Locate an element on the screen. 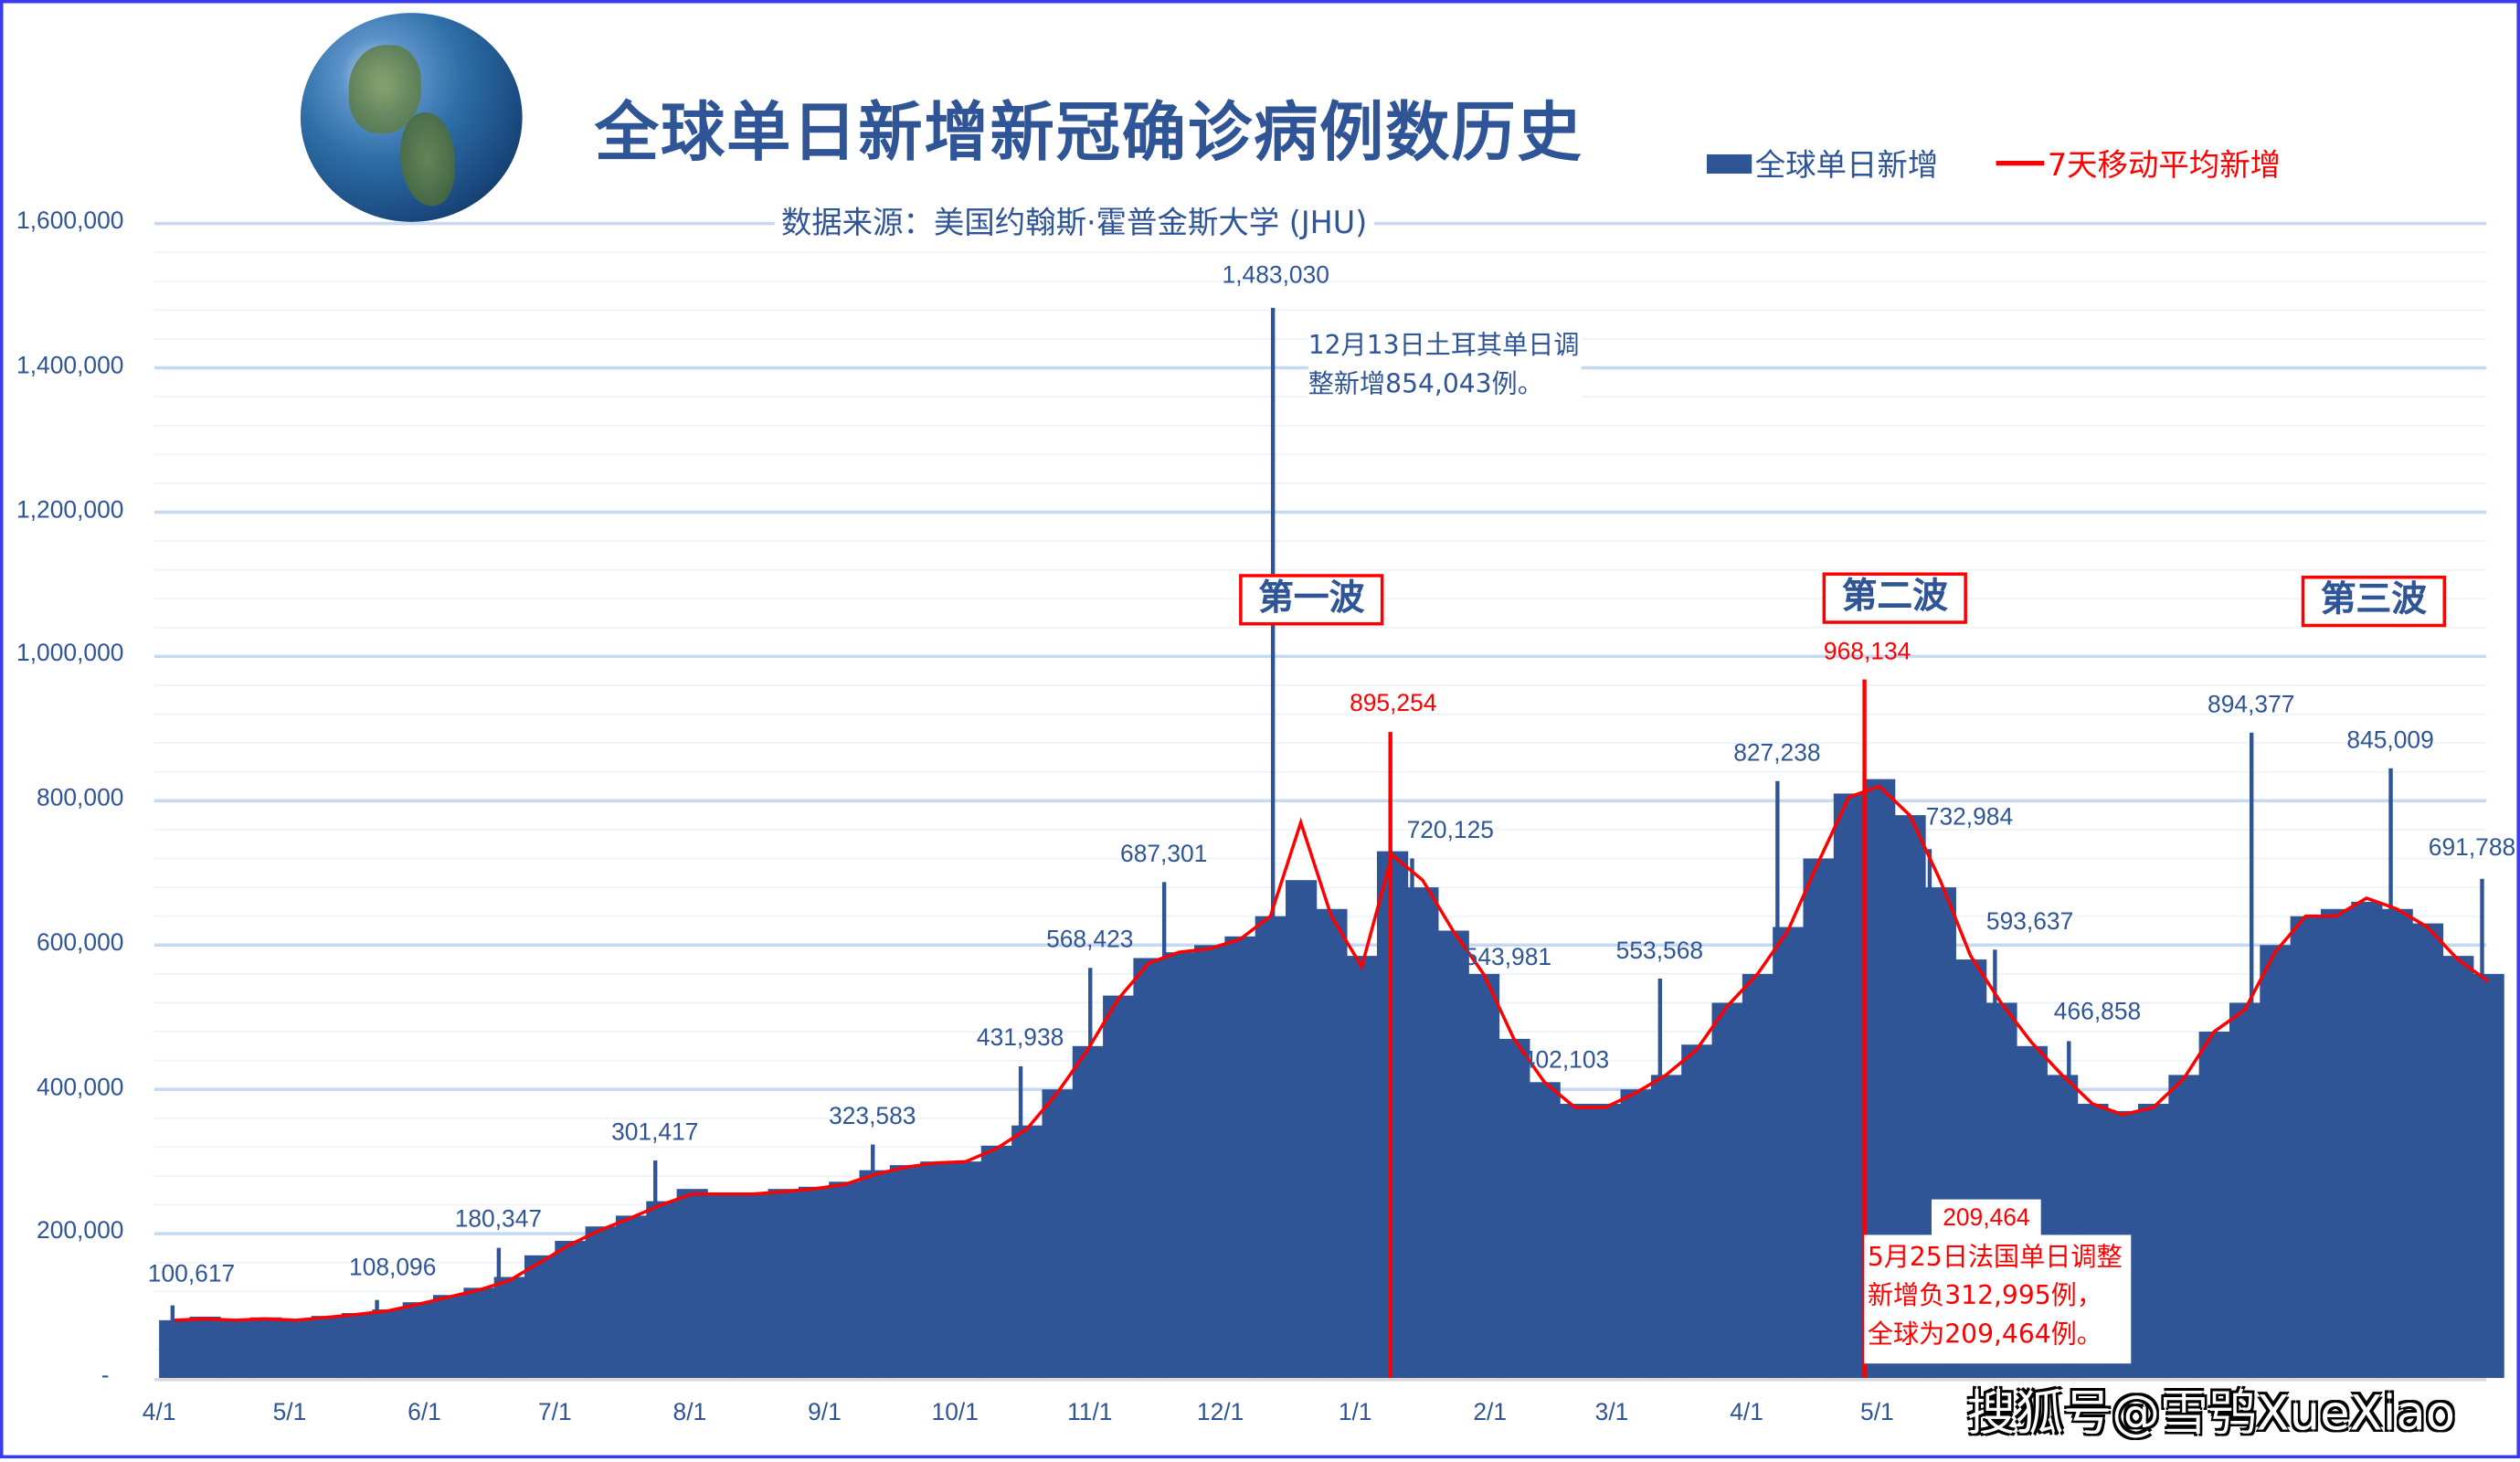  y-tick-label: 800,000 is located at coordinates (80, 798).